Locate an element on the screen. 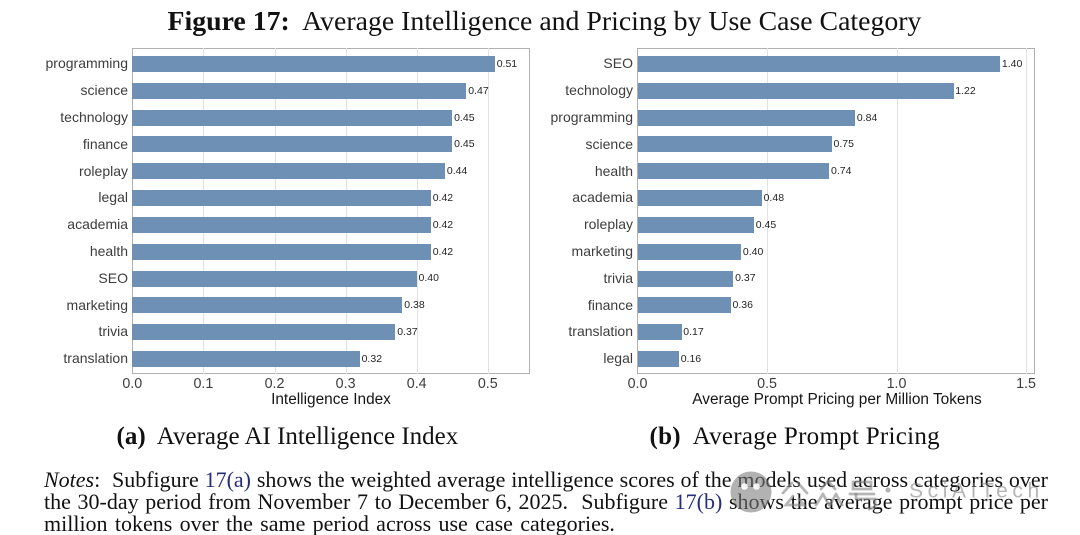  svg-text: SciAITech is located at coordinates (976, 491).